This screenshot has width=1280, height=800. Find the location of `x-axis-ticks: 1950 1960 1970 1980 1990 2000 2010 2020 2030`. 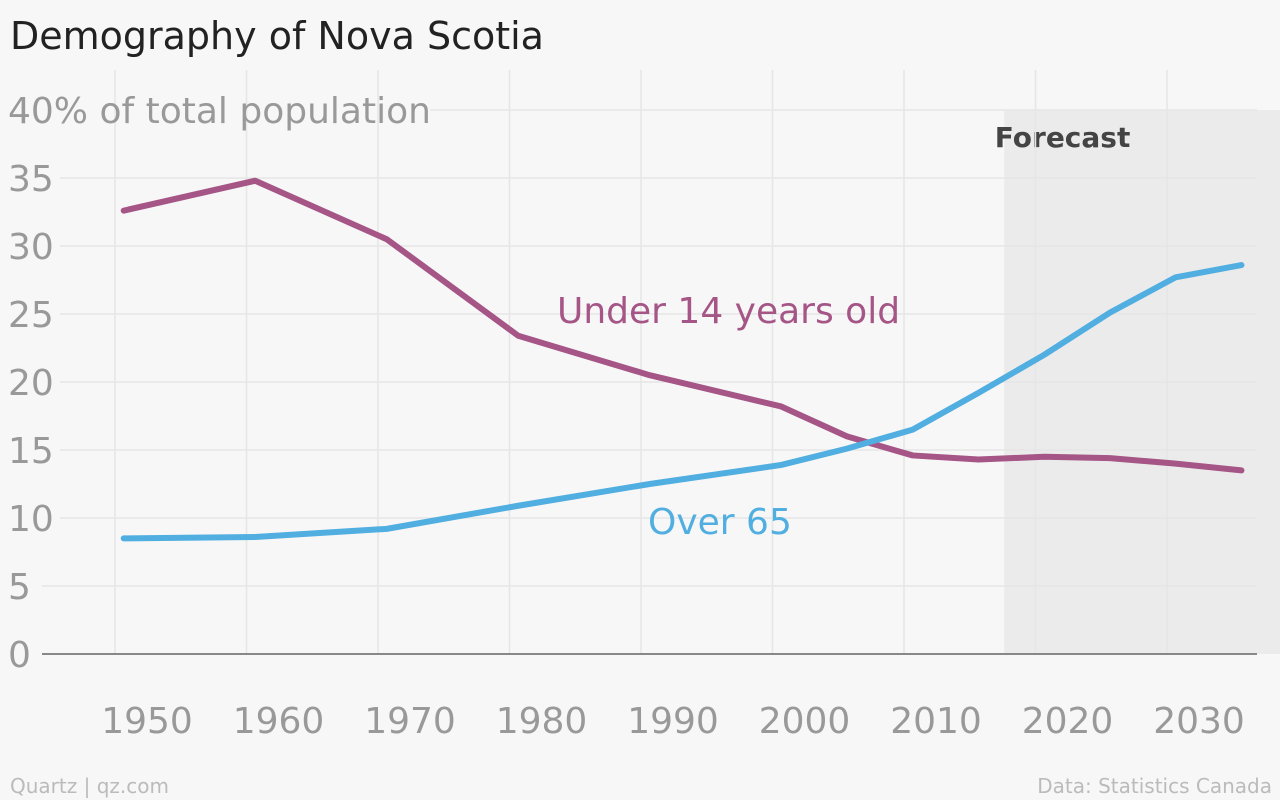

x-axis-ticks: 1950 1960 1970 1980 1990 2000 2010 2020 2030 is located at coordinates (673, 721).